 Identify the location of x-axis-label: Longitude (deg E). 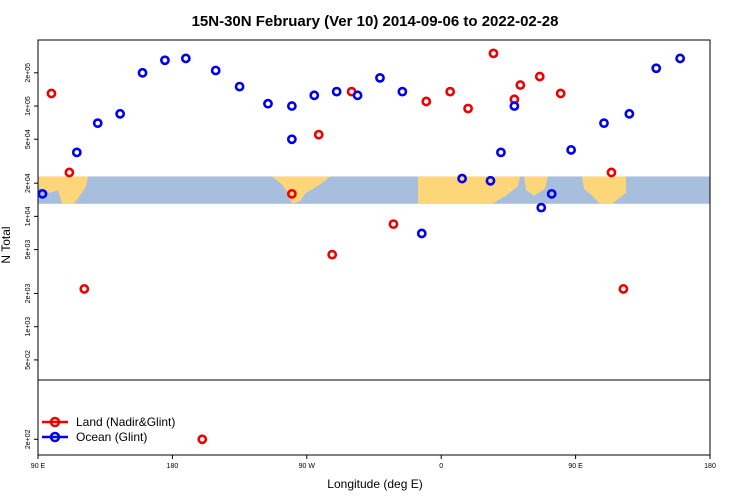
(374, 484).